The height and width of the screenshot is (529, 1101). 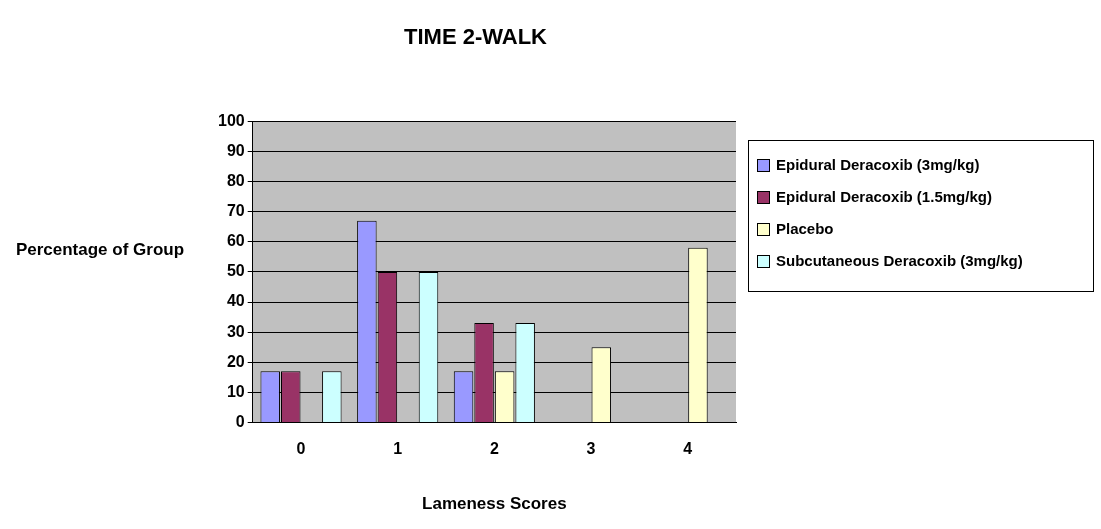 I want to click on legend-label: Subcutaneous Deracoxib (3mg/kg), so click(x=899, y=261).